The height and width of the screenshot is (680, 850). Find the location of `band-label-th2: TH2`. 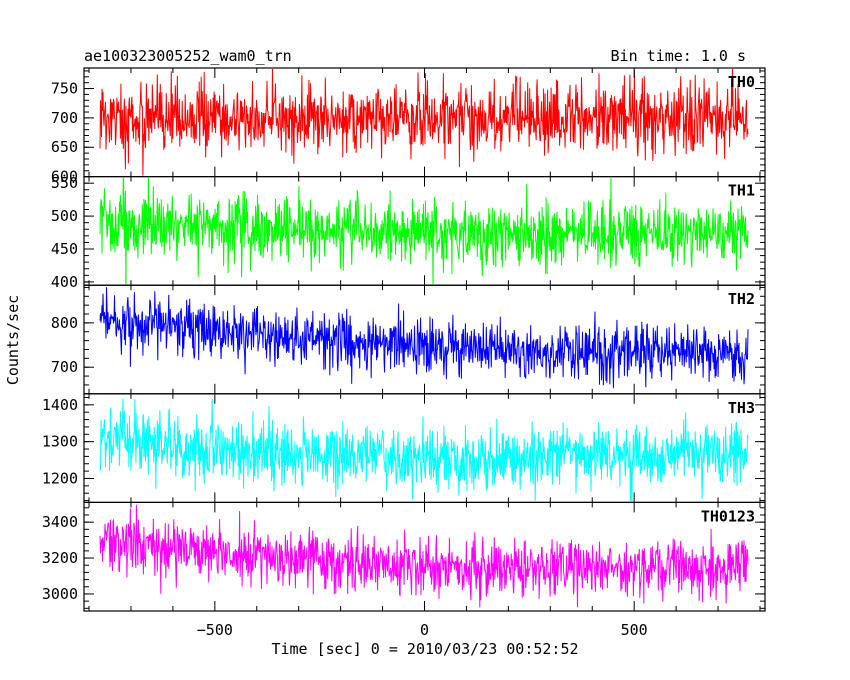

band-label-th2: TH2 is located at coordinates (741, 299).